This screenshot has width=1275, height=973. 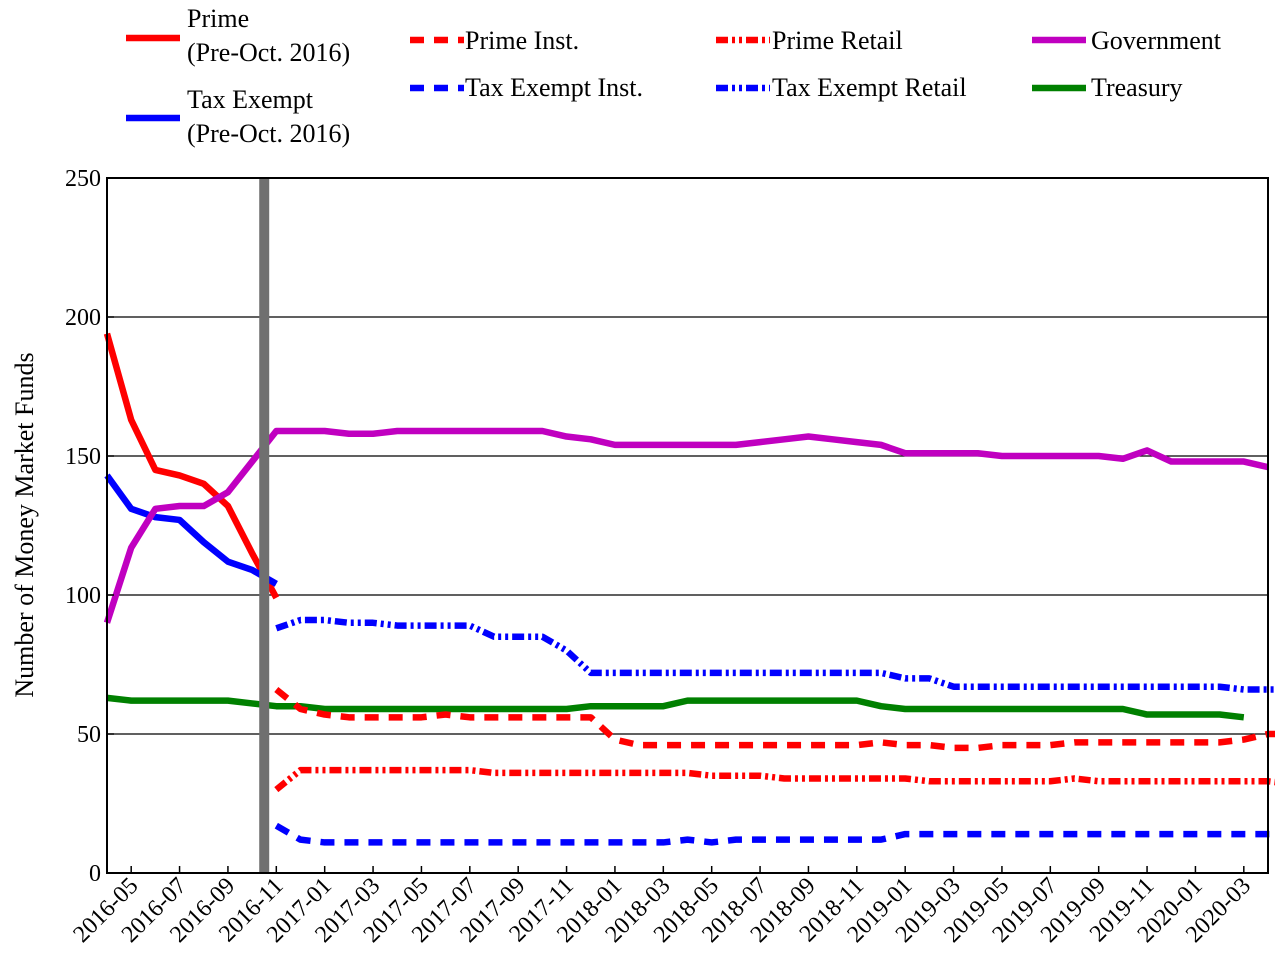 What do you see at coordinates (95, 874) in the screenshot?
I see `y-tick-label: 0` at bounding box center [95, 874].